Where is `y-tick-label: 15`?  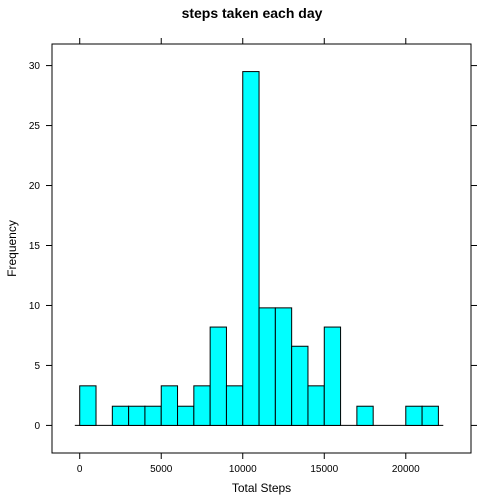
y-tick-label: 15 is located at coordinates (35, 246).